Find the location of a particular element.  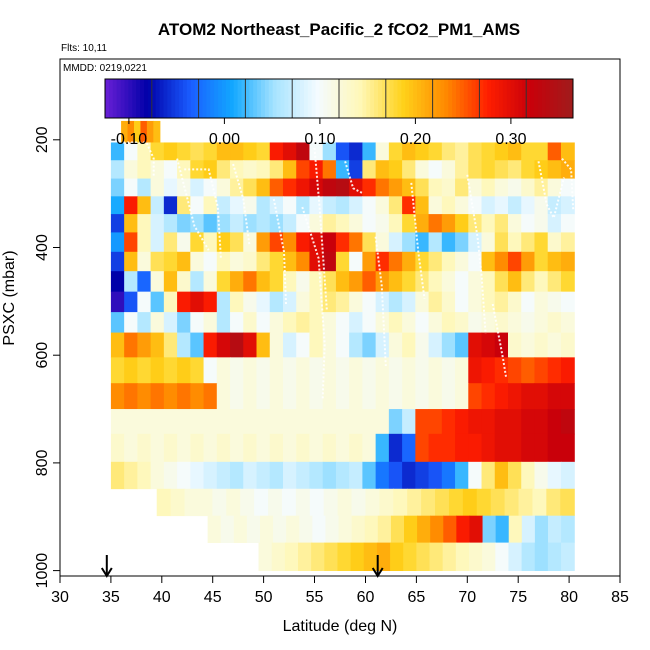

y-tick-label: 200 is located at coordinates (42, 139).